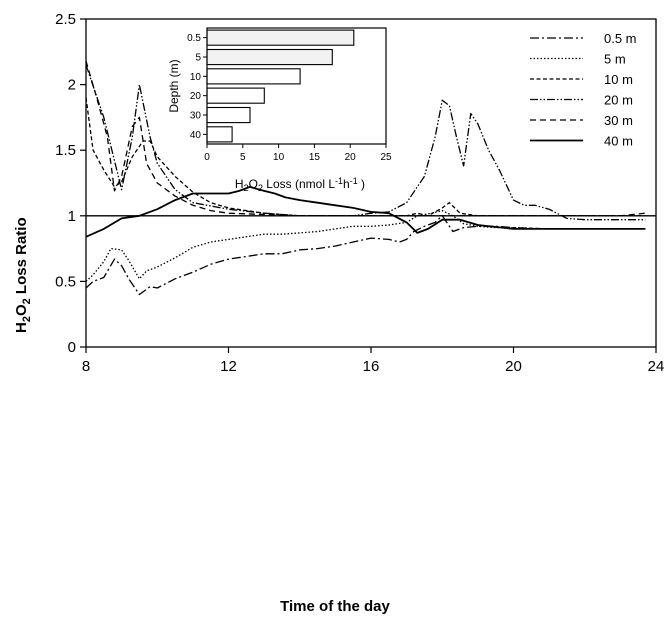 This screenshot has height=617, width=671. I want to click on y-axis-label: H2O2 Loss Ratio, so click(23, 275).